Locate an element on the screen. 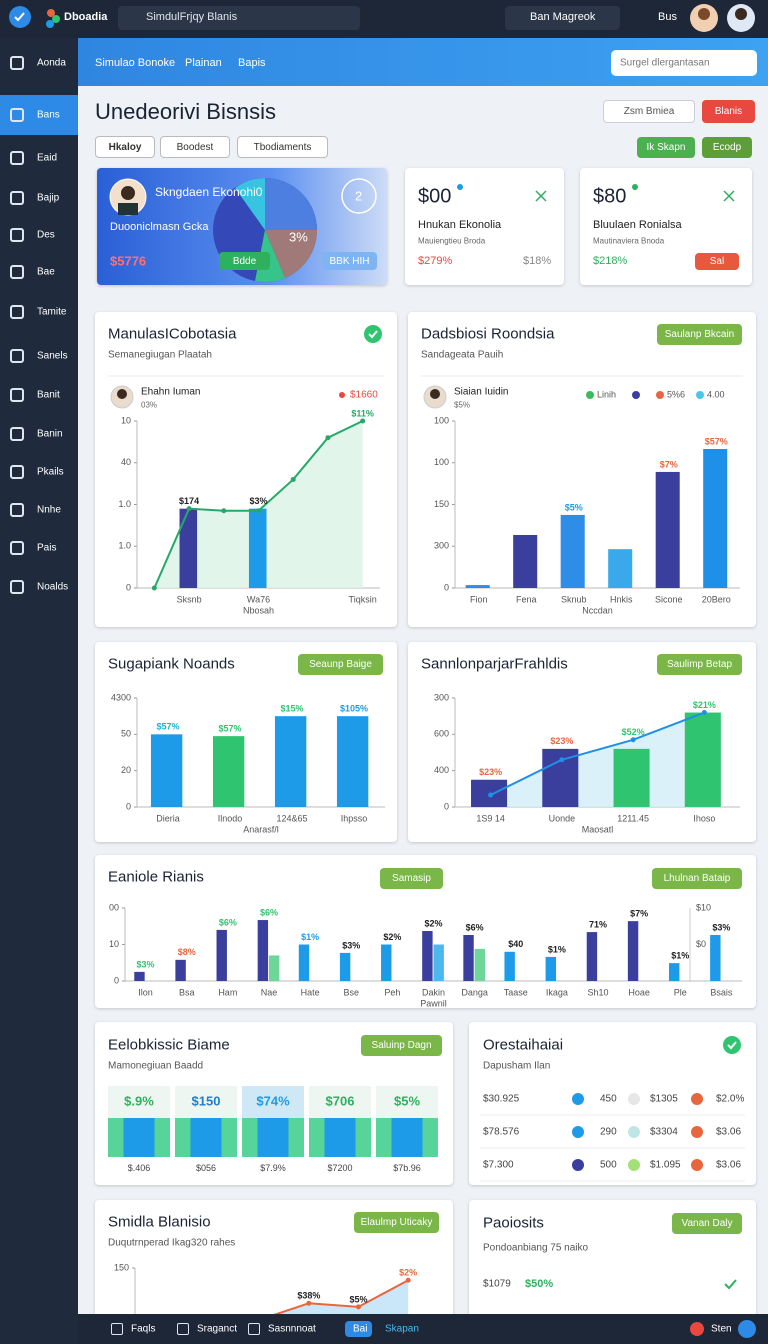  tile-label: $056 is located at coordinates (206, 1168).